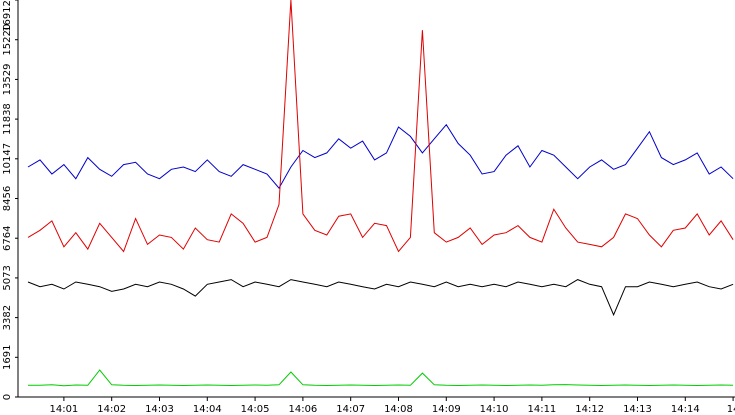 This screenshot has height=415, width=735. Describe the element at coordinates (255, 409) in the screenshot. I see `x-tick-label: 14:05` at that location.